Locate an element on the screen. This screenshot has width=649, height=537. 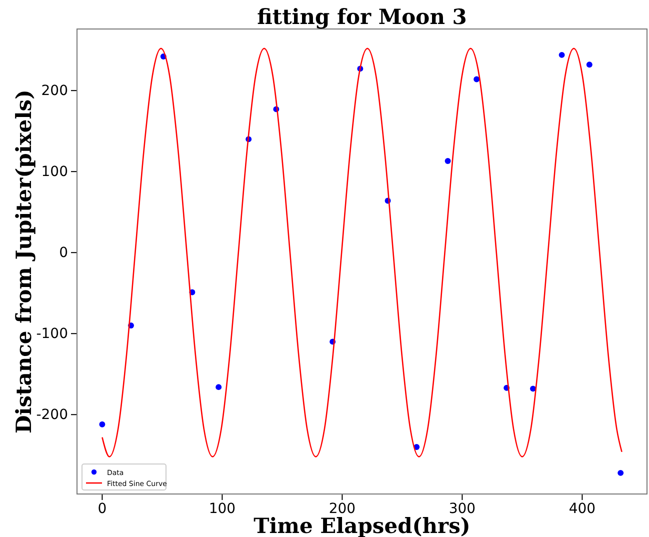
chart-title: fitting for Moon 3 is located at coordinates (362, 16).